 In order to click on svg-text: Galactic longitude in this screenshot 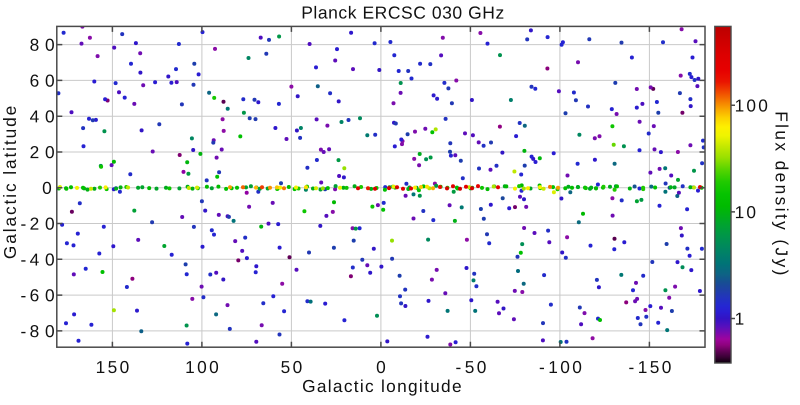, I will do `click(382, 386)`.